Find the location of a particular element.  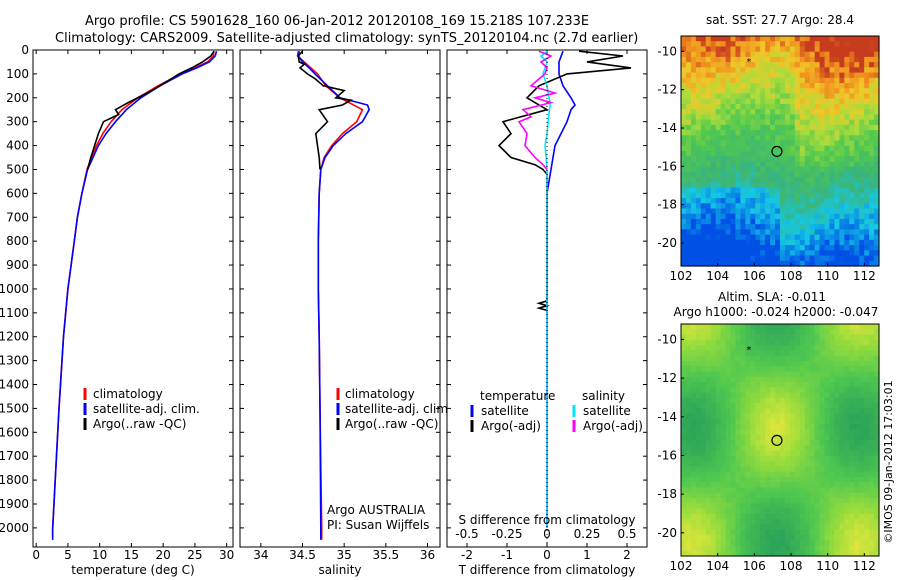

y-tick-label: 600 is located at coordinates (17, 193).